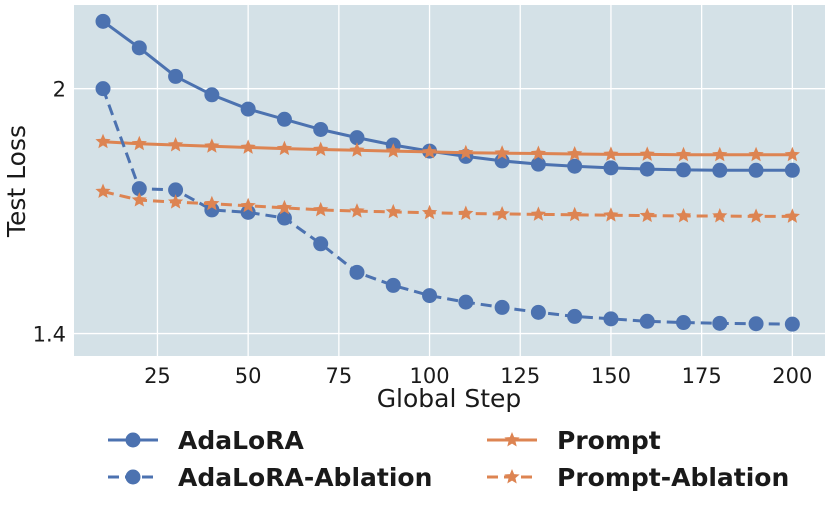 The height and width of the screenshot is (507, 831). I want to click on series-line-prompt-ablation, so click(447, 204).